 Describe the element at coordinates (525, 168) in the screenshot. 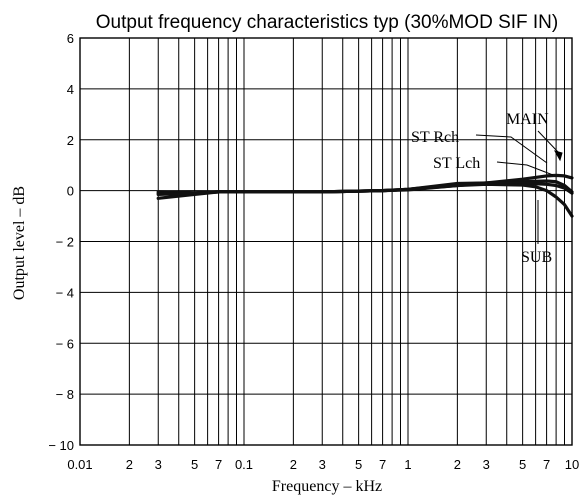

I see `leader-line-st-lch` at that location.